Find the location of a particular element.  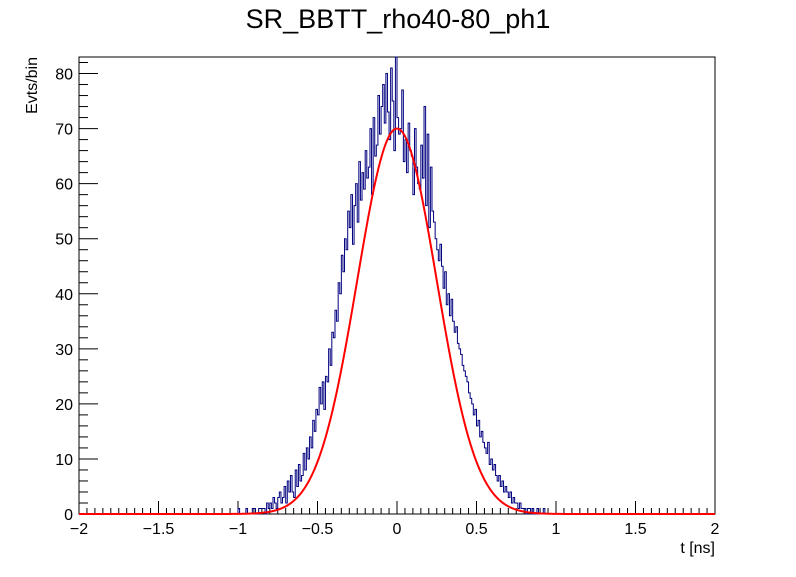

x-axis-label: t [ns] is located at coordinates (697, 548).